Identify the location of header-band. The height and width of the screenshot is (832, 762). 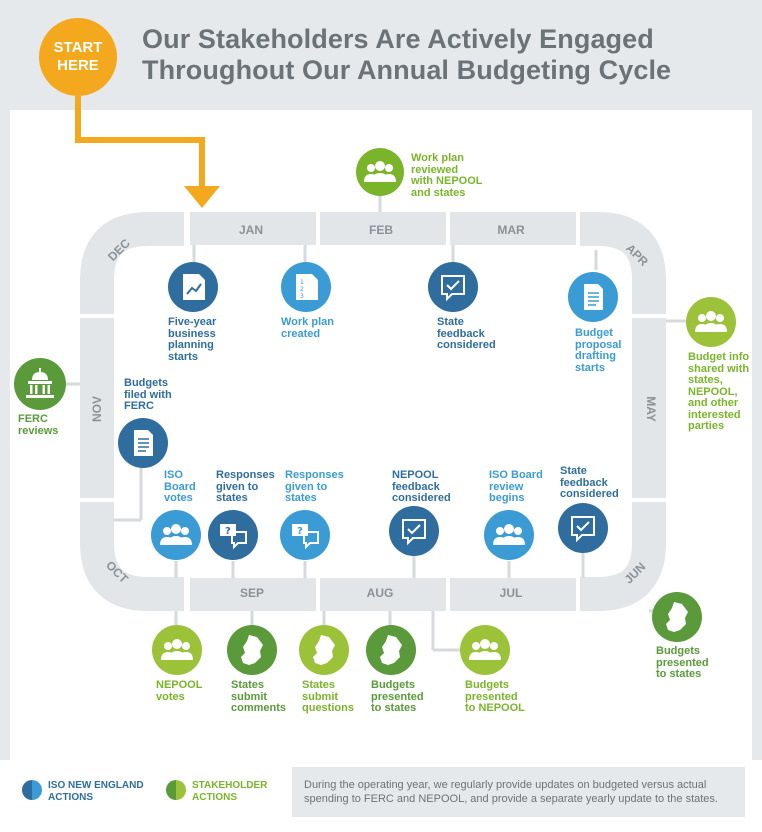
(381, 55).